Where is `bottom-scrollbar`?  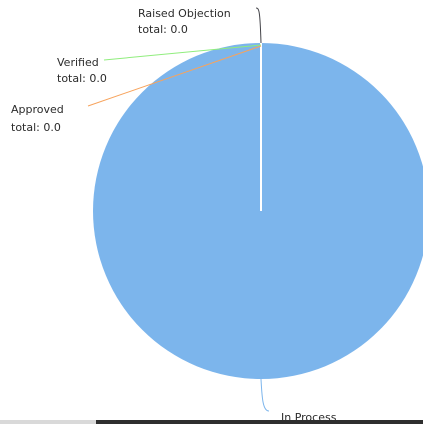 bottom-scrollbar is located at coordinates (211, 422).